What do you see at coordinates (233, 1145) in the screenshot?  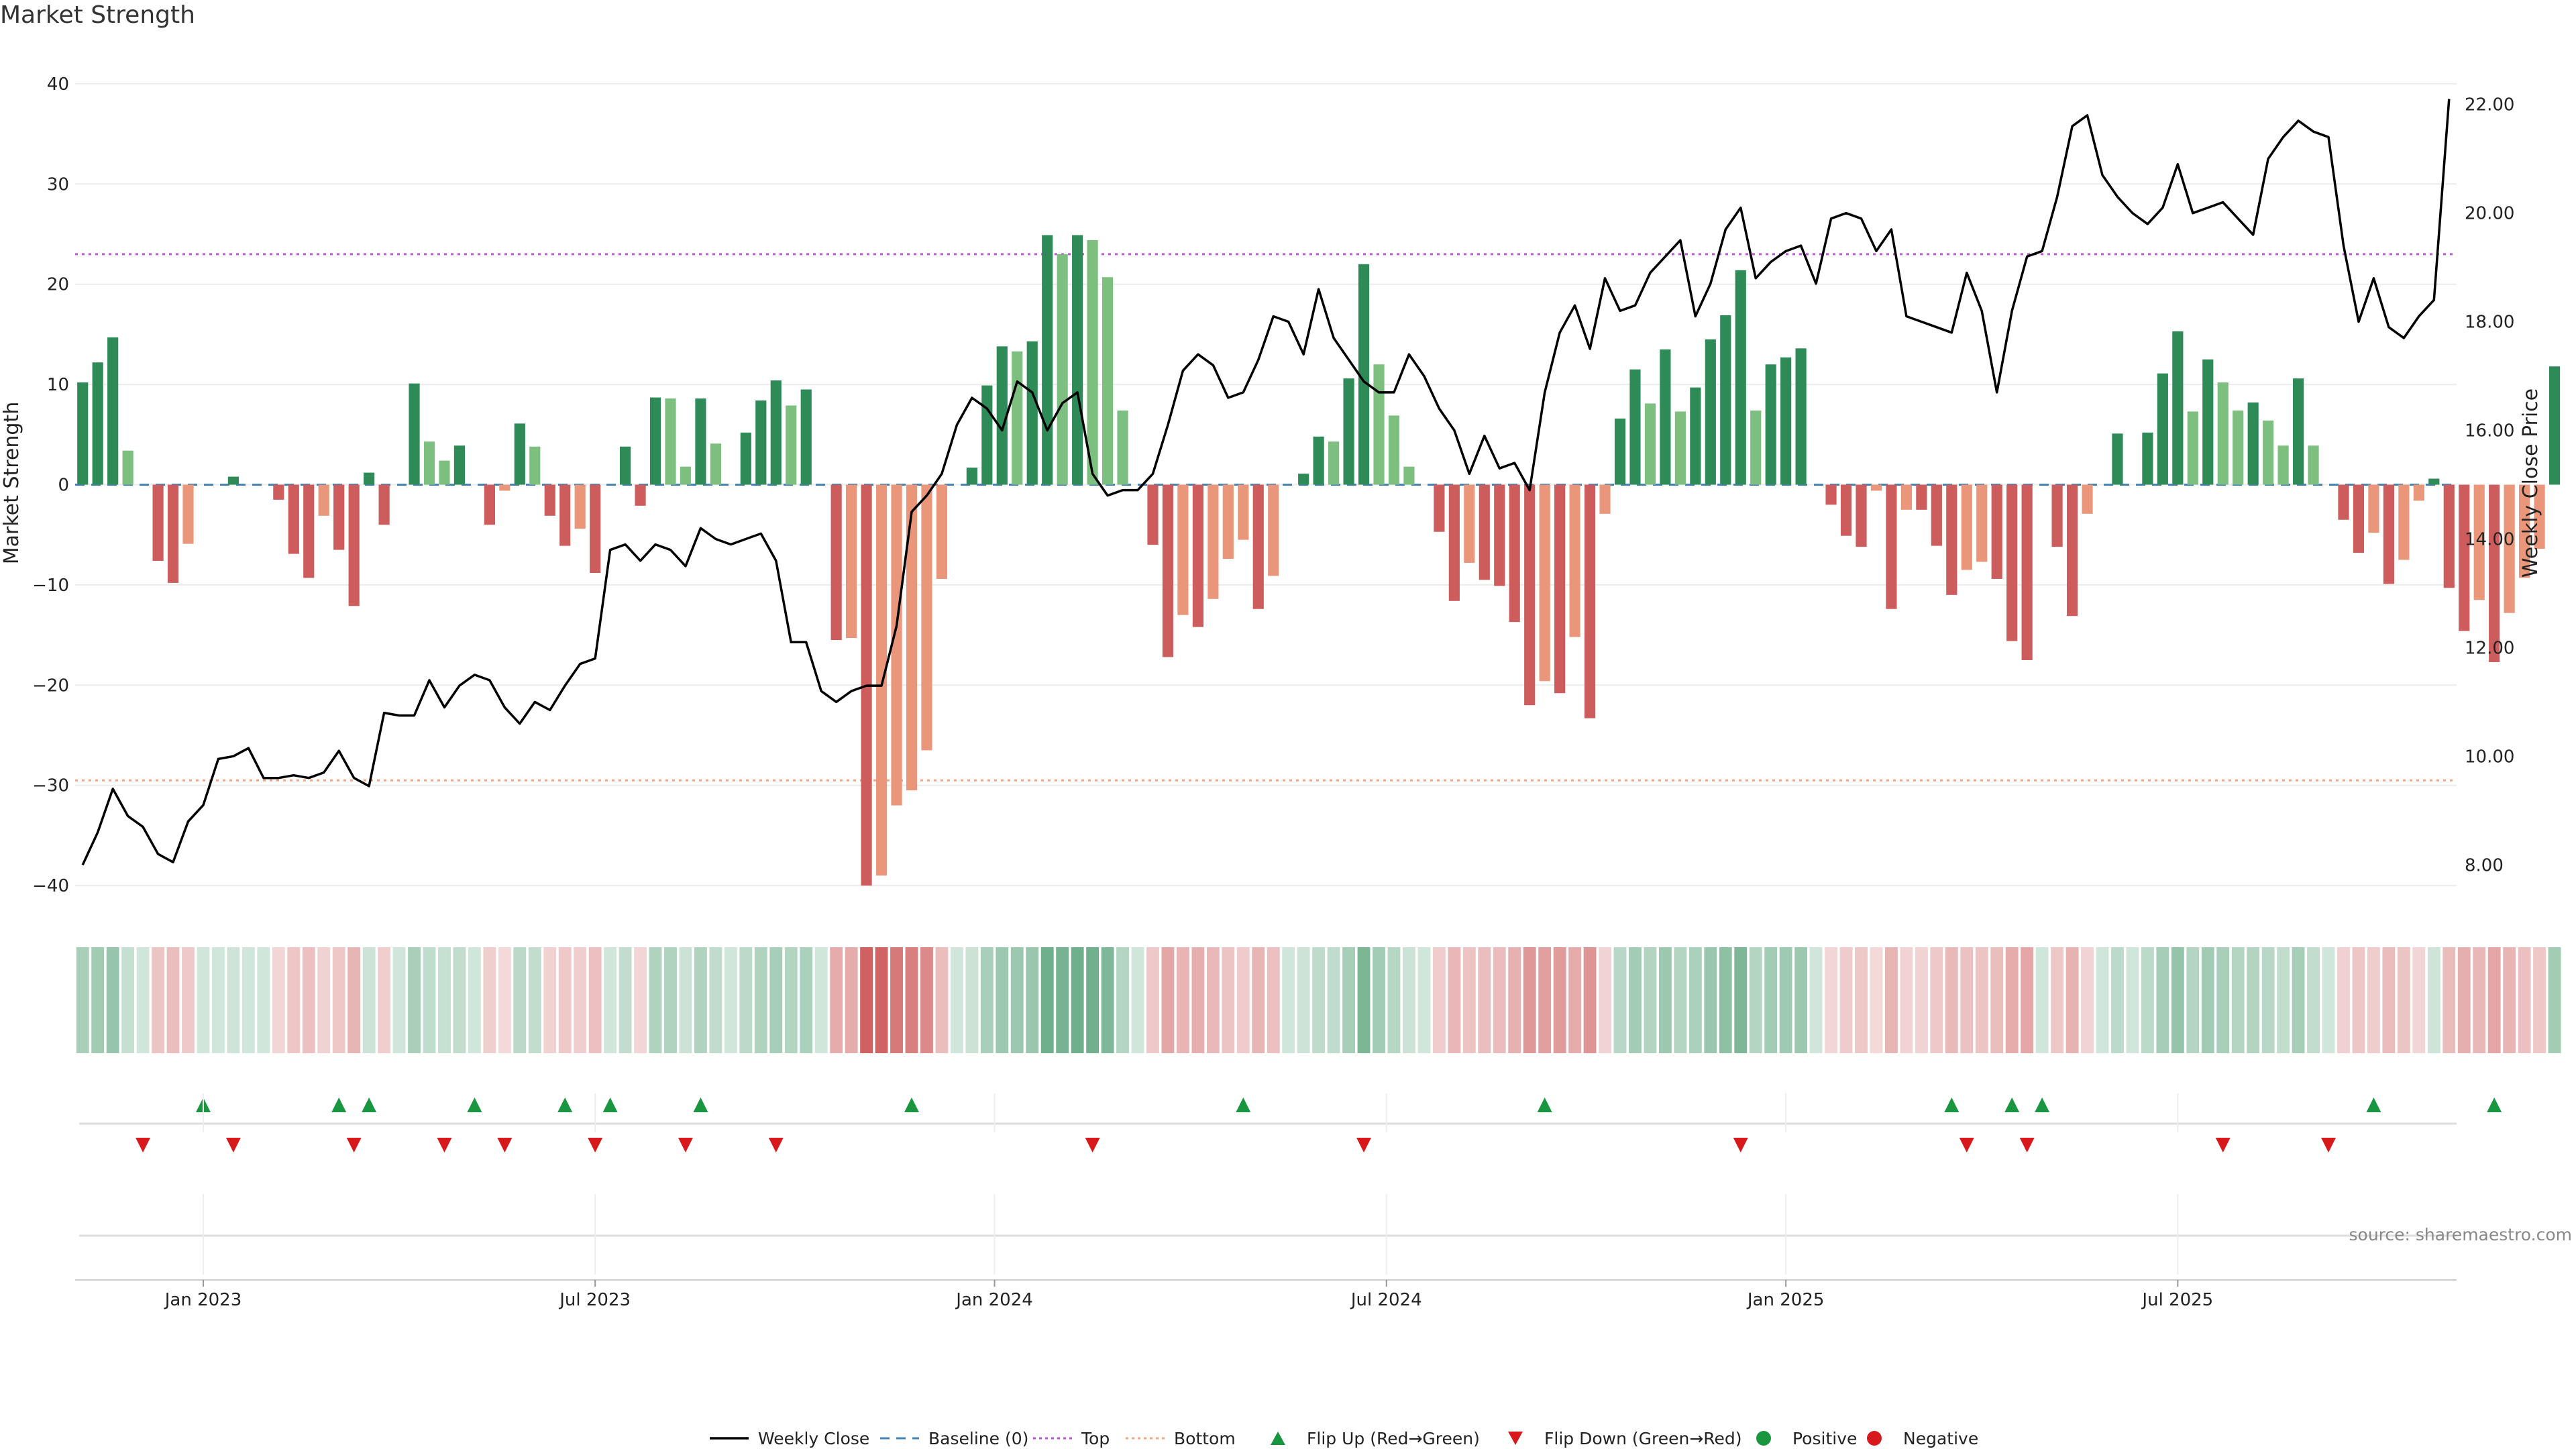 I see `flip-down-marker` at bounding box center [233, 1145].